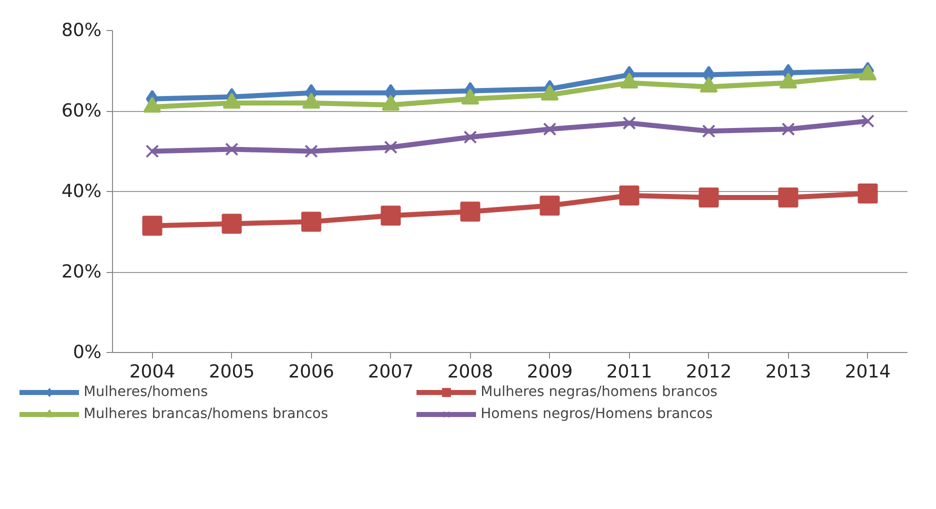  What do you see at coordinates (146, 392) in the screenshot?
I see `legend-label: Mulheres/homens` at bounding box center [146, 392].